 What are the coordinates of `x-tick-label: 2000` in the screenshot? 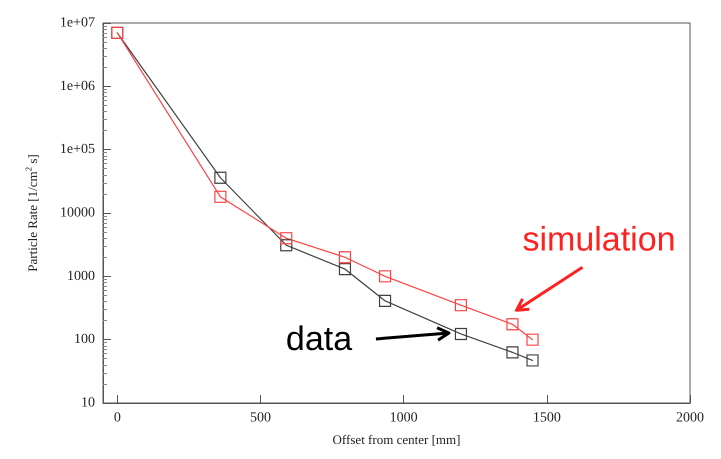 It's located at (690, 418).